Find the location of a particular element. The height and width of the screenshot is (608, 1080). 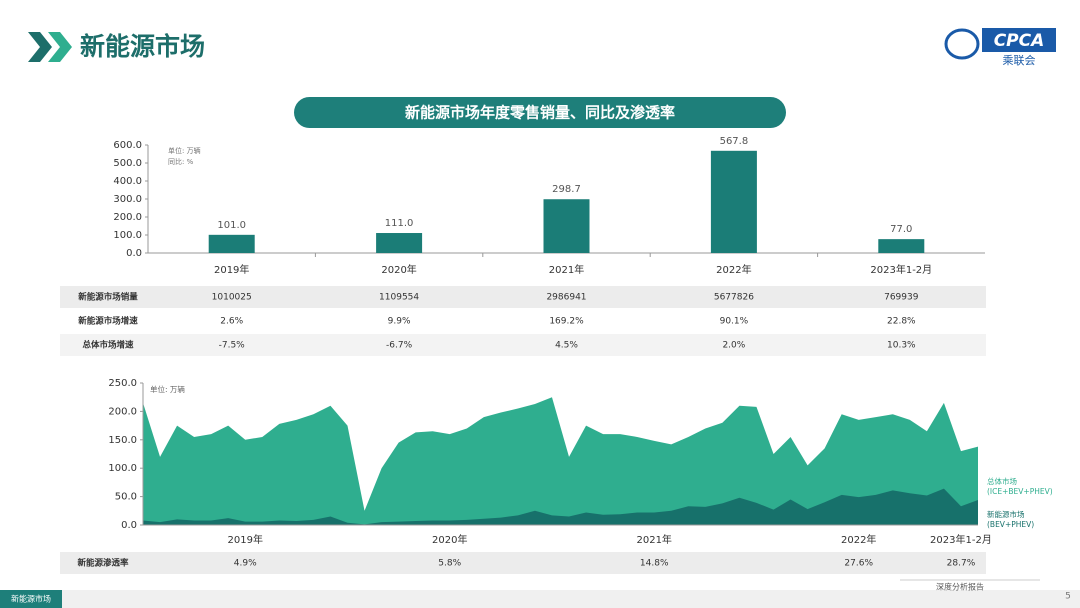

y-tick-label: 600.0 is located at coordinates (127, 145).